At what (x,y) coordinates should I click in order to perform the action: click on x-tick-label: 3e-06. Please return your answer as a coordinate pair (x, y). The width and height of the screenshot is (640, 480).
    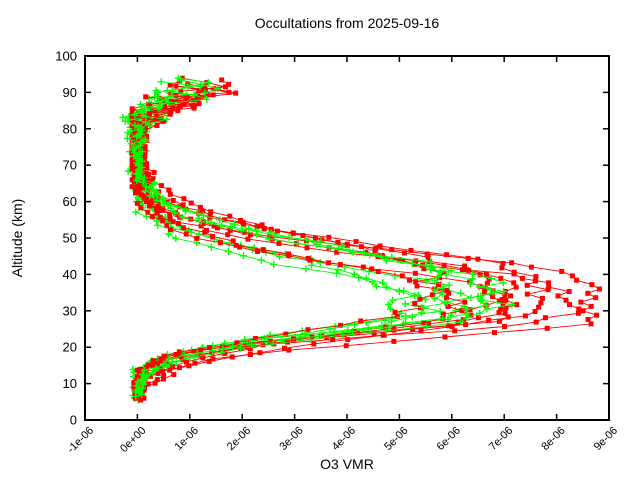
    Looking at the image, I should click on (291, 439).